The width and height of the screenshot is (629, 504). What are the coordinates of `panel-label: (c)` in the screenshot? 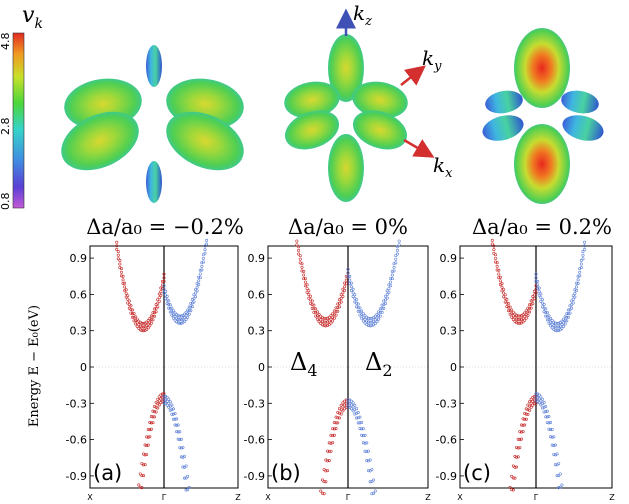 It's located at (477, 473).